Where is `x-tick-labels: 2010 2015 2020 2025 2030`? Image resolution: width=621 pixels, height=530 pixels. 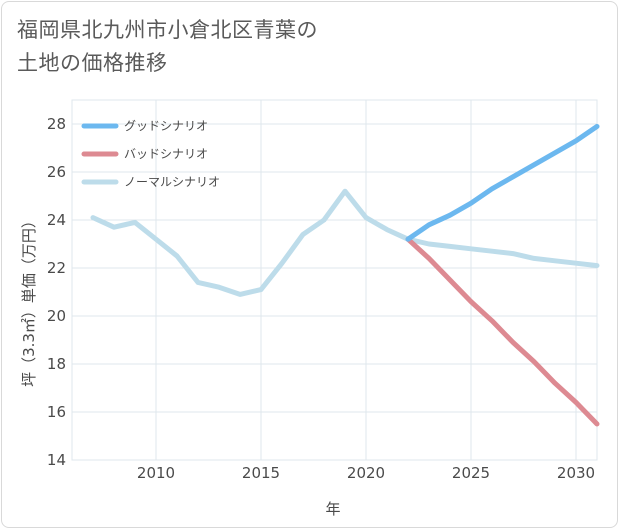
x-tick-labels: 2010 2015 2020 2025 2030 is located at coordinates (366, 473).